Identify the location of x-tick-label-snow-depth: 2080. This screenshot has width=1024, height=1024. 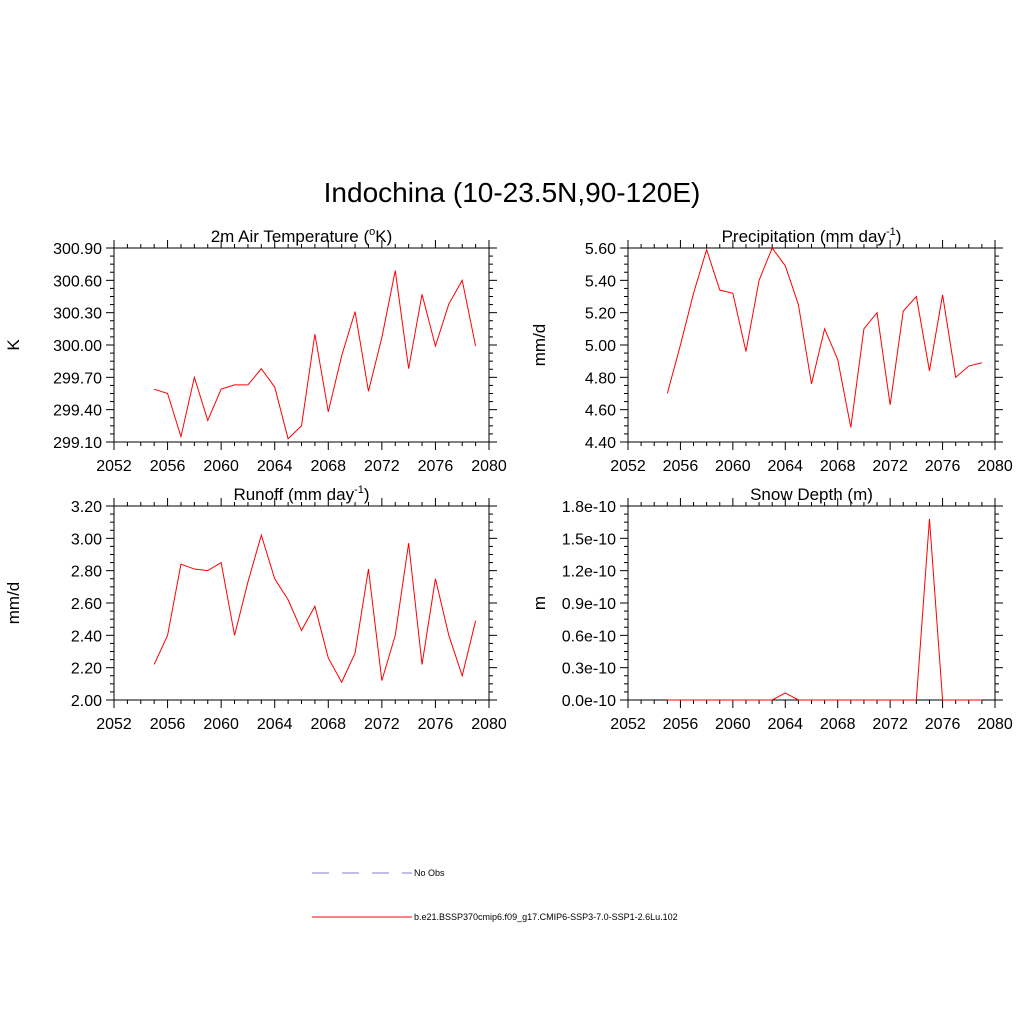
(995, 724).